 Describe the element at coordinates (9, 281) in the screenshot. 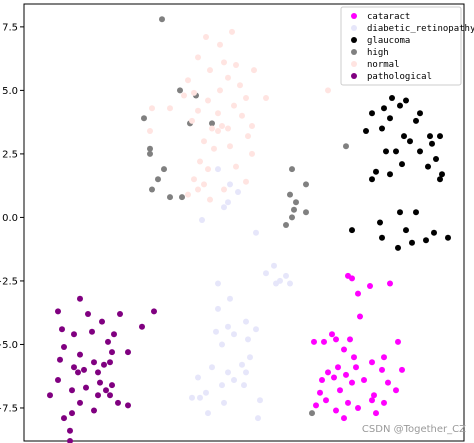

I see `y-tick-label: −2.5` at that location.